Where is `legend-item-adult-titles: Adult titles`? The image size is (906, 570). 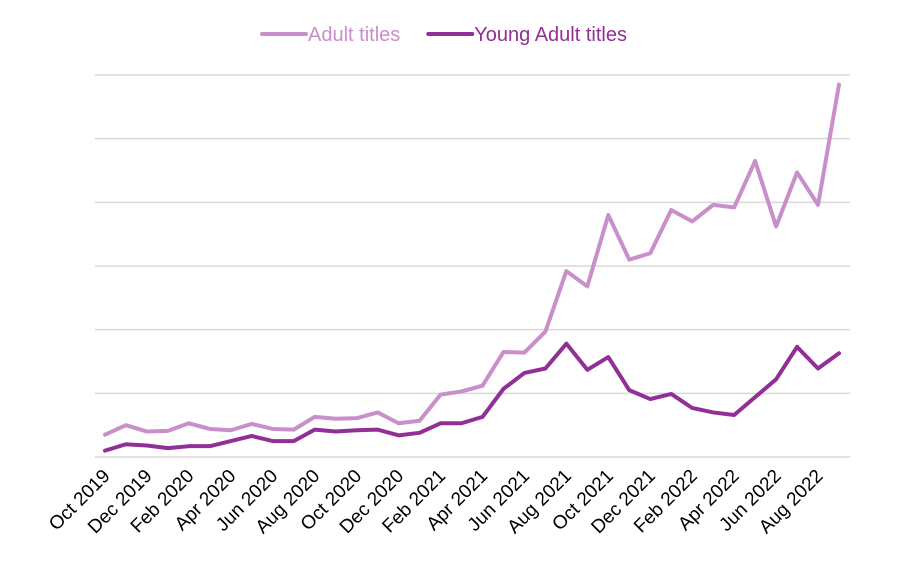 legend-item-adult-titles: Adult titles is located at coordinates (330, 35).